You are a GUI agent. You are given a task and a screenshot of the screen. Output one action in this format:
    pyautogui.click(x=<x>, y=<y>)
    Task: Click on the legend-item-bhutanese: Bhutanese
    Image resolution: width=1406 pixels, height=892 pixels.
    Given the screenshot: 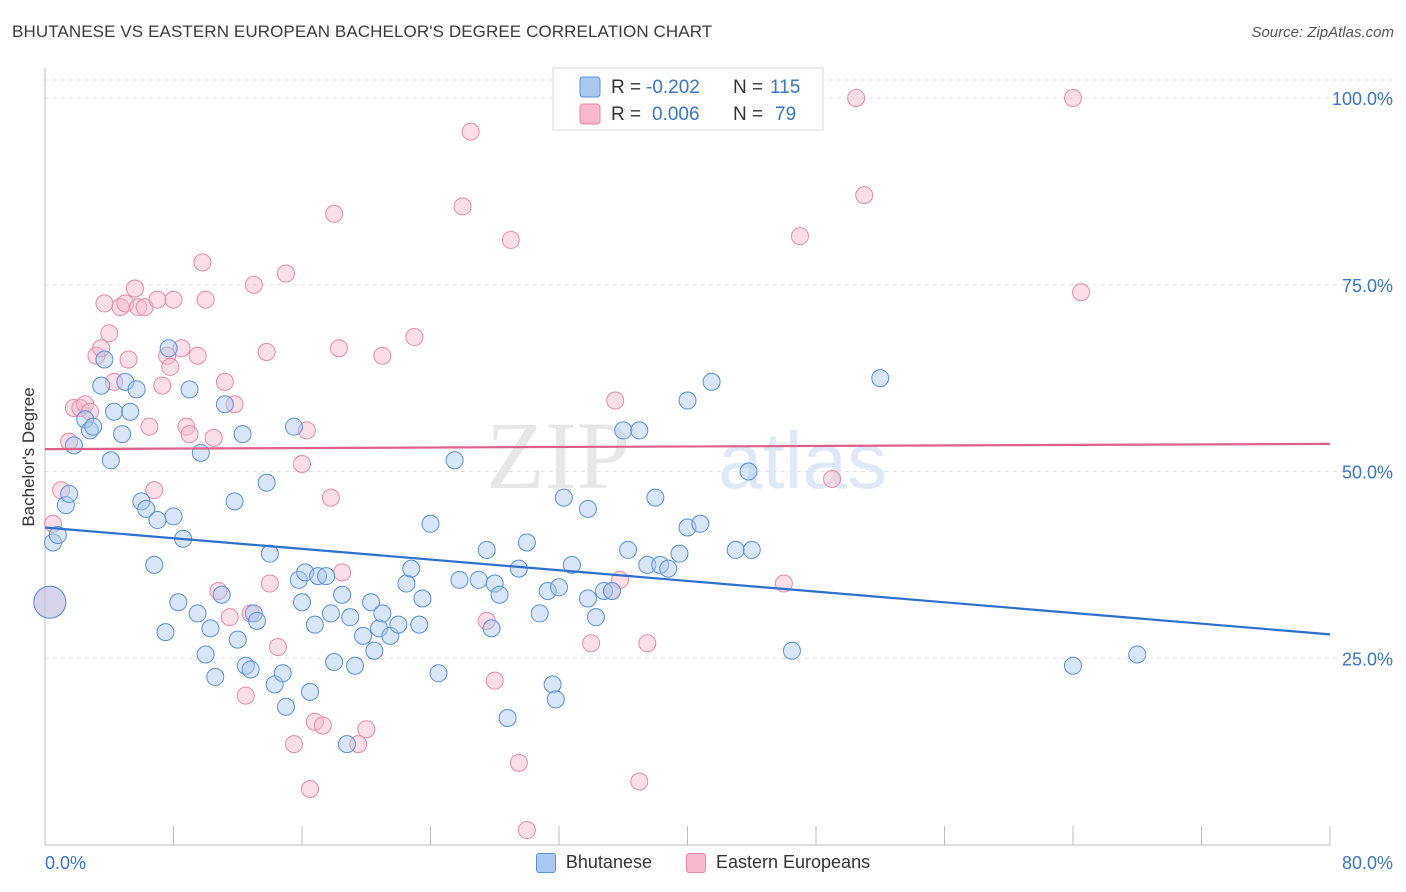 What is the action you would take?
    pyautogui.click(x=593, y=862)
    